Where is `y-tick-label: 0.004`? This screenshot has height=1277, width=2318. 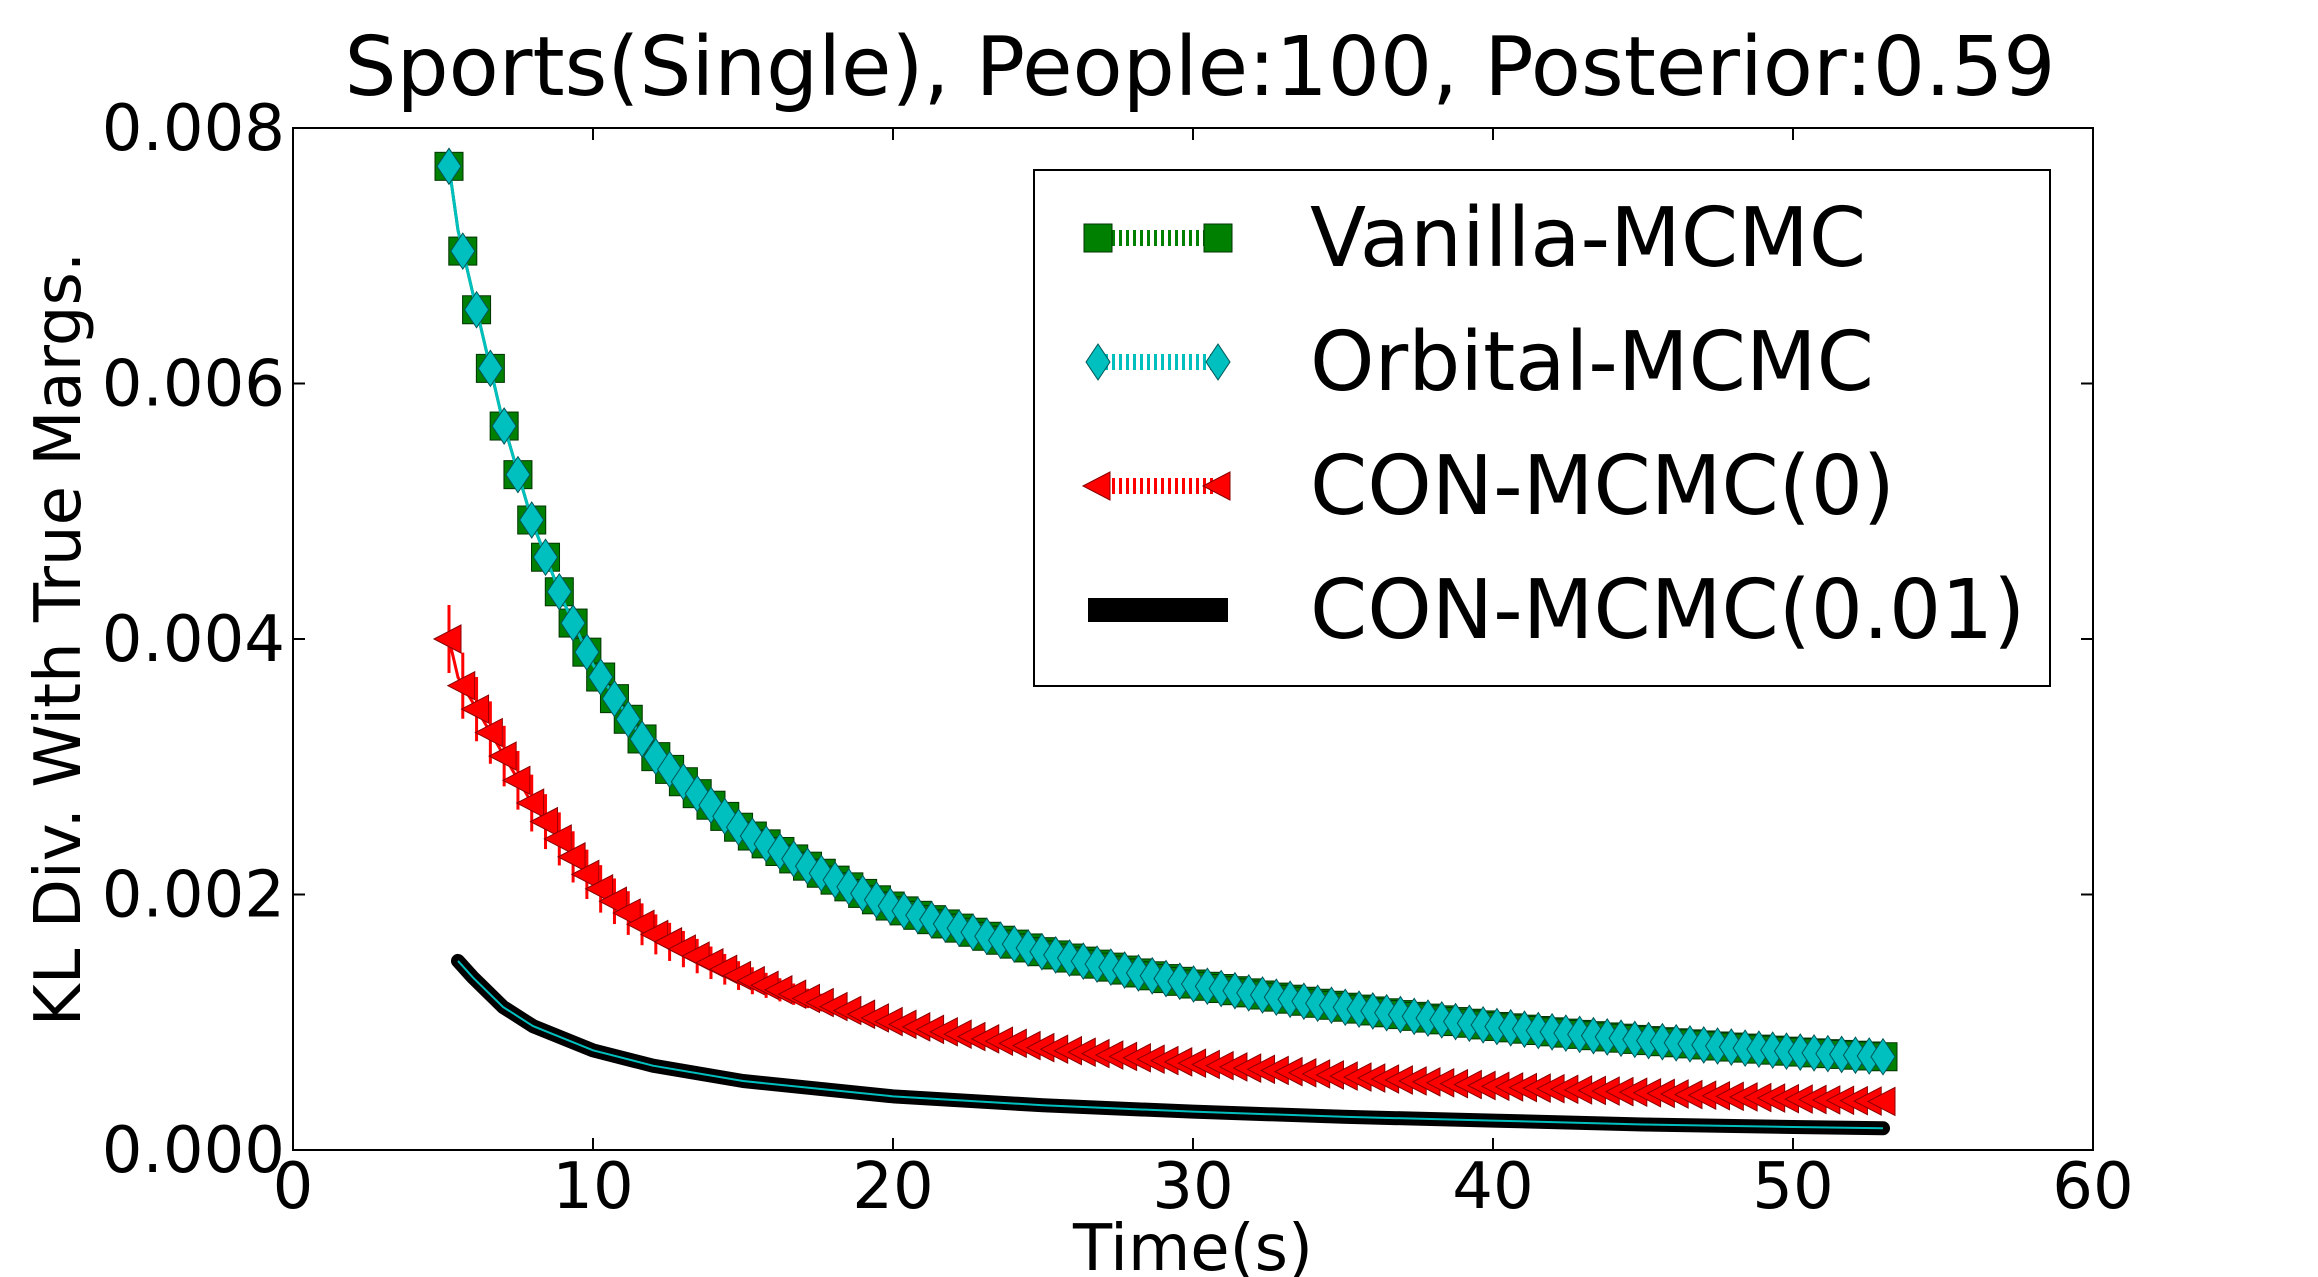
y-tick-label: 0.004 is located at coordinates (193, 640).